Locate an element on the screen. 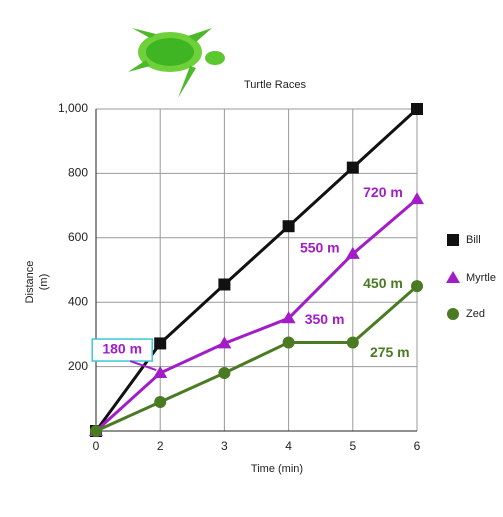 The image size is (503, 517). turtle-icon is located at coordinates (176, 63).